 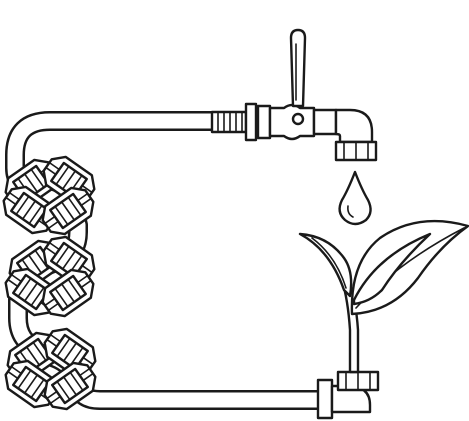 I want to click on water-drop, so click(x=355, y=198).